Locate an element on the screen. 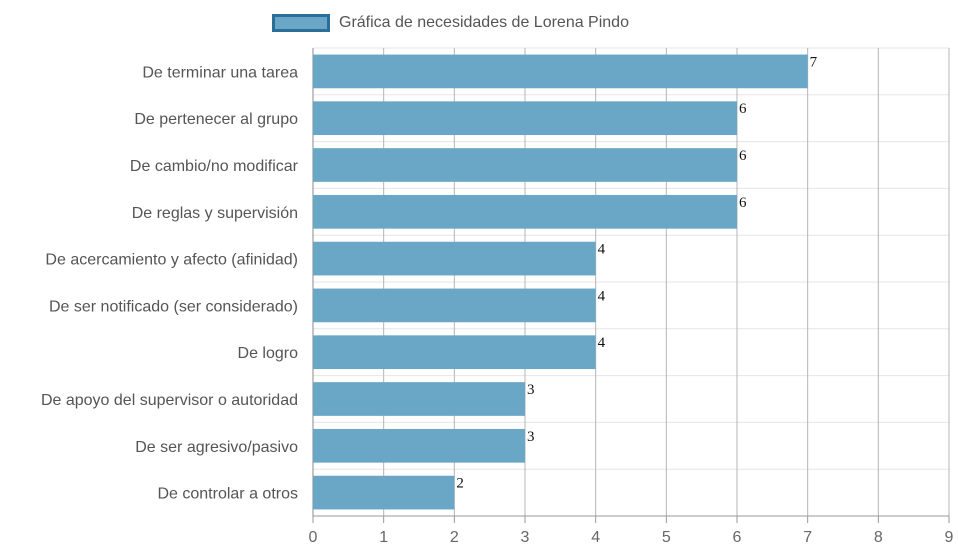  chart-legend: Gráfica de necesidades de Lorena Pindo is located at coordinates (450, 23).